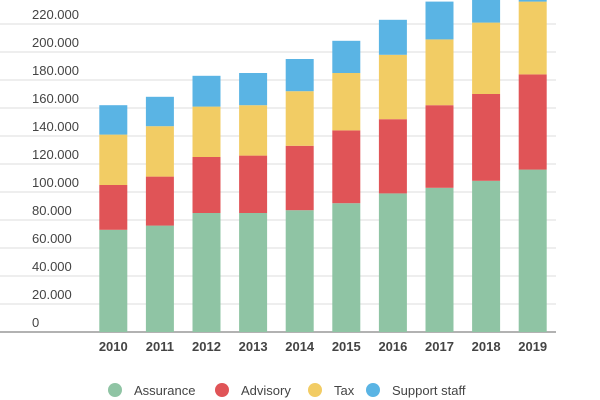 The width and height of the screenshot is (600, 400). What do you see at coordinates (392, 346) in the screenshot?
I see `x-tick-label: 2016` at bounding box center [392, 346].